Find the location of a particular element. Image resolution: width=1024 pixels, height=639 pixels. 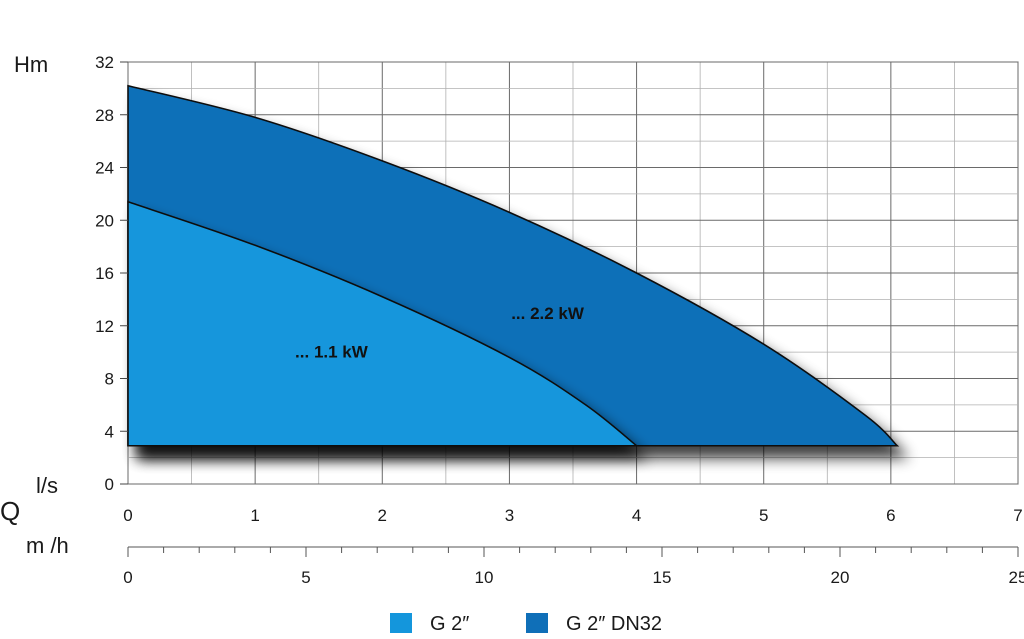

x-axis-ls-unit-label: l/s is located at coordinates (47, 485).